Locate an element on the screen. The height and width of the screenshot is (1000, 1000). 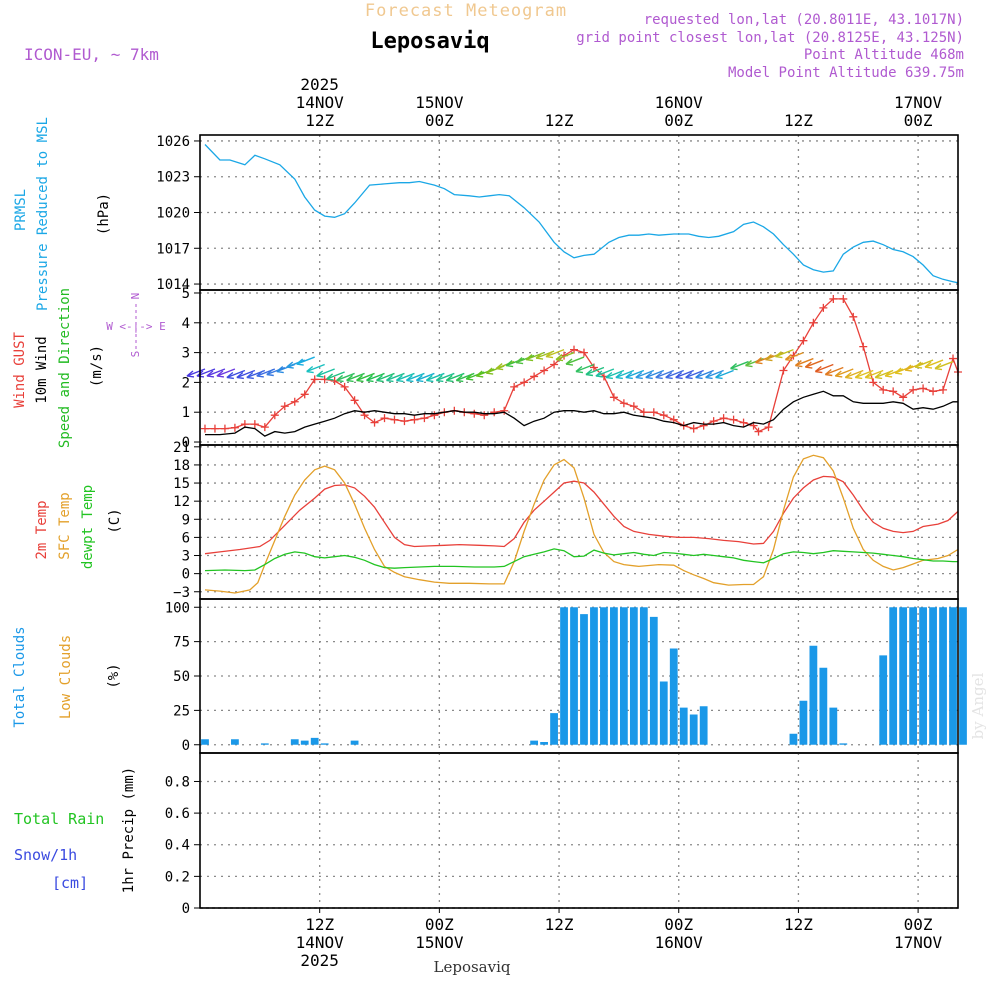
wind-gust-label: Wind GUST is located at coordinates (20, 370).